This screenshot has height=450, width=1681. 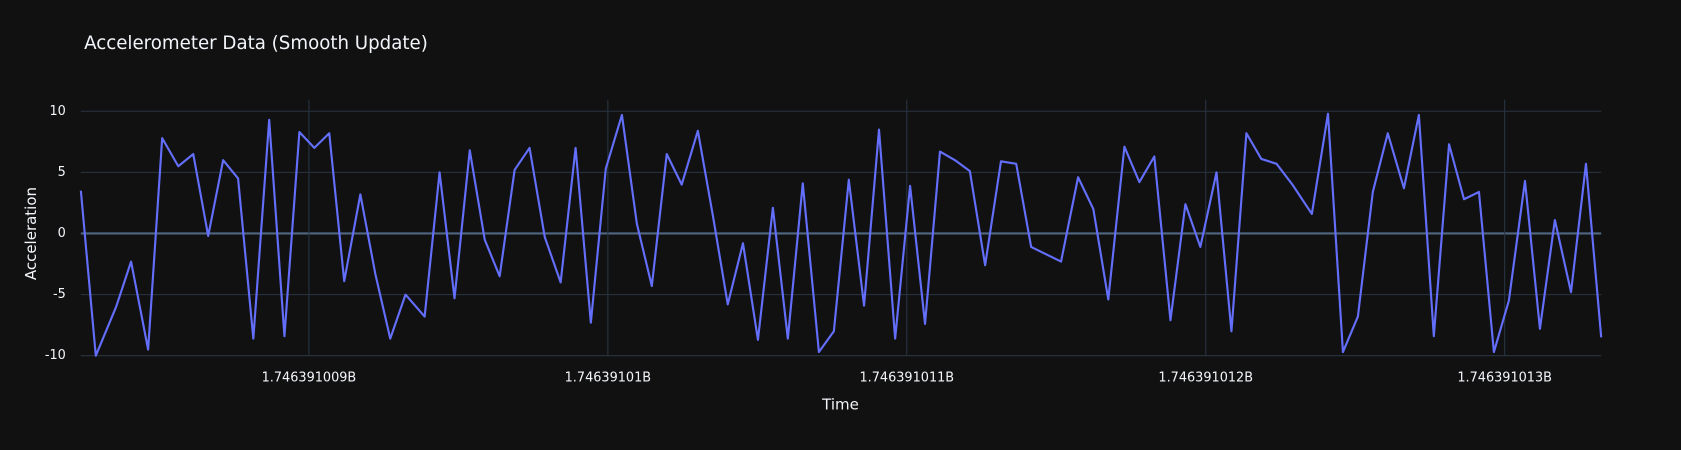 What do you see at coordinates (31, 233) in the screenshot?
I see `y-axis-title: Acceleration` at bounding box center [31, 233].